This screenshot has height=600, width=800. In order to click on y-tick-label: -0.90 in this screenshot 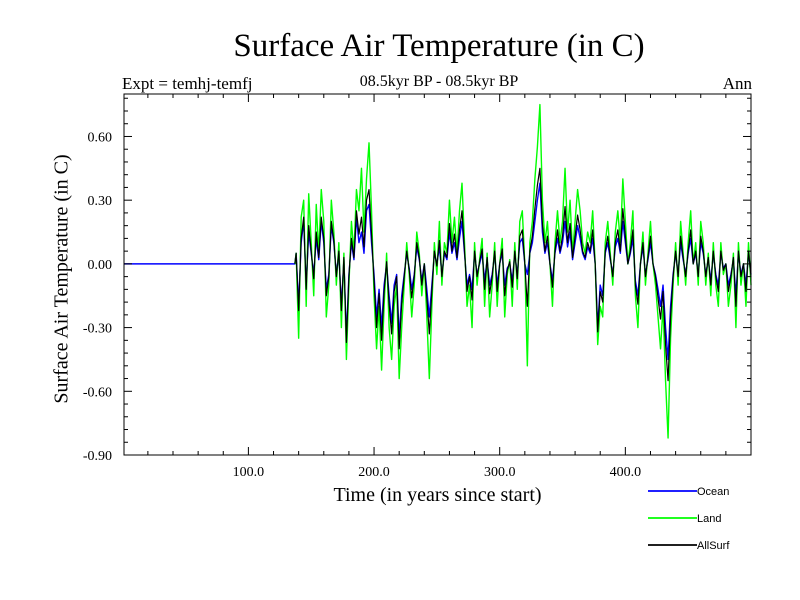, I will do `click(97, 456)`.